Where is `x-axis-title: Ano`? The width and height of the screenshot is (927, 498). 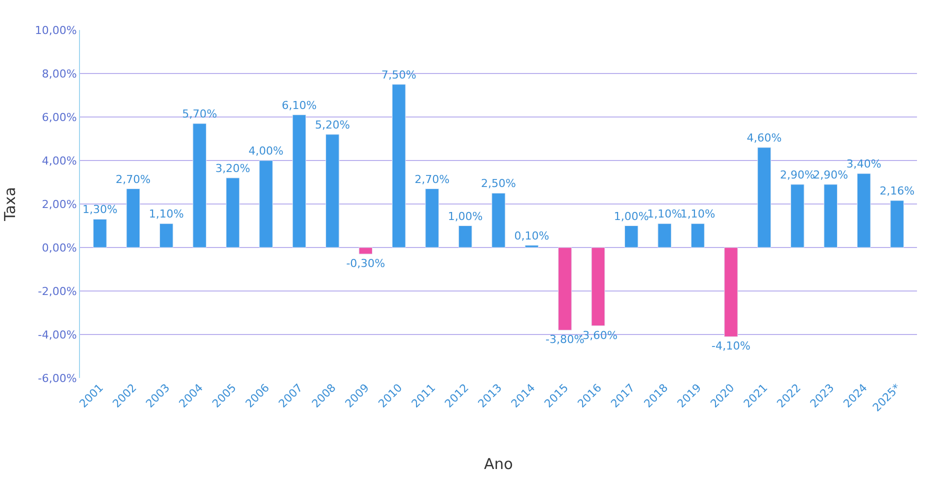 x-axis-title: Ano is located at coordinates (498, 464).